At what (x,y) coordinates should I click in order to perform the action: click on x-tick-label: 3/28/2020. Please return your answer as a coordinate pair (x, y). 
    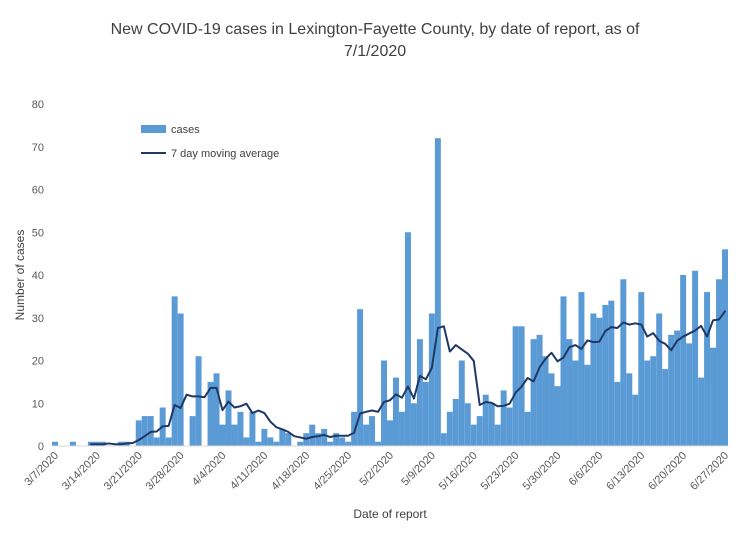
    Looking at the image, I should click on (165, 471).